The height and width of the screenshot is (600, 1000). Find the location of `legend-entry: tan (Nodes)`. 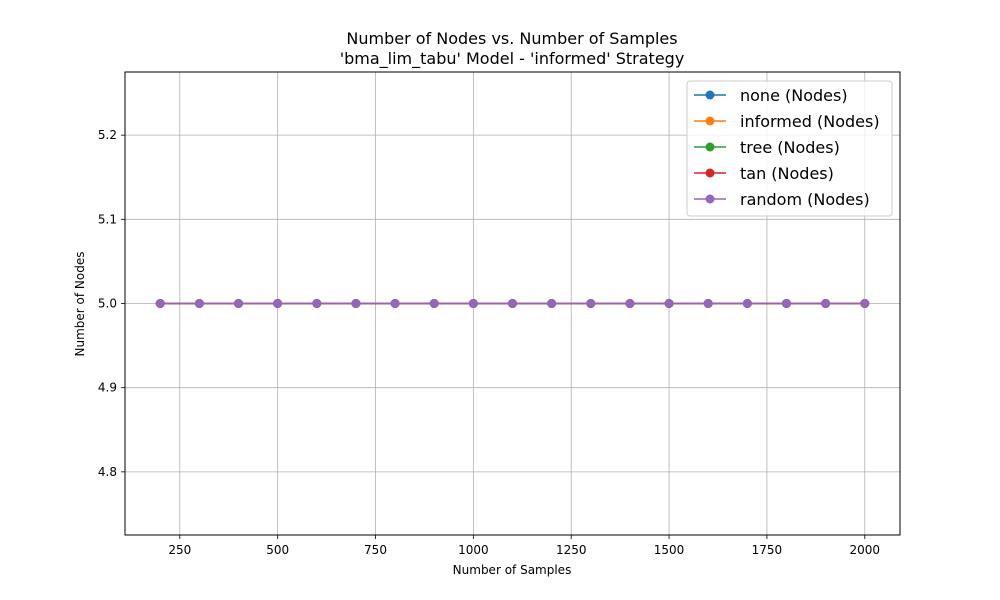

legend-entry: tan (Nodes) is located at coordinates (764, 173).